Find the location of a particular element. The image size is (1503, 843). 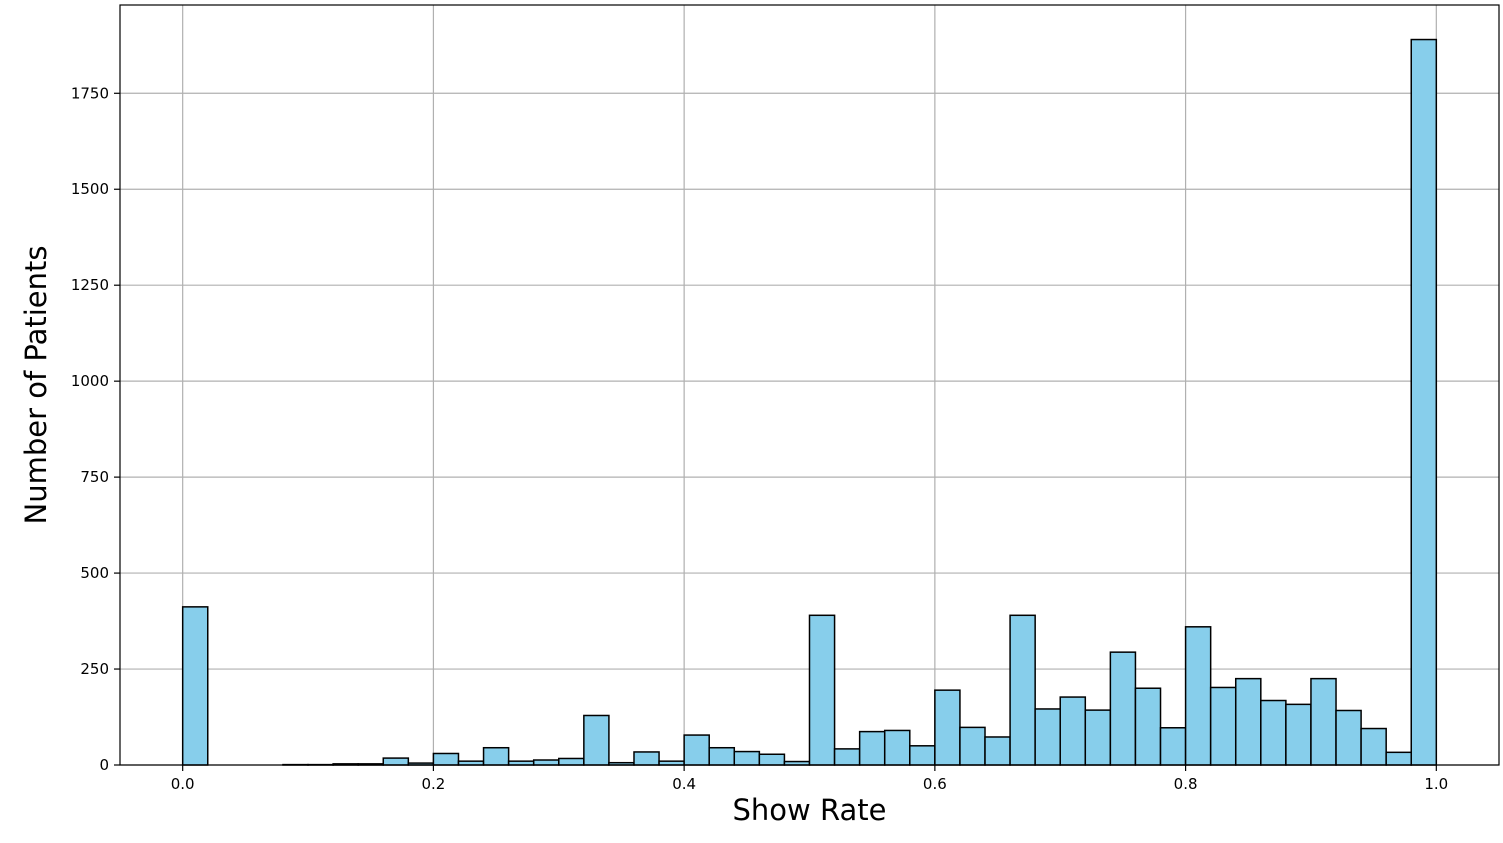

y-axis-ticks: 0 250 500 750 1000 1250 1500 1750 is located at coordinates (95, 429).